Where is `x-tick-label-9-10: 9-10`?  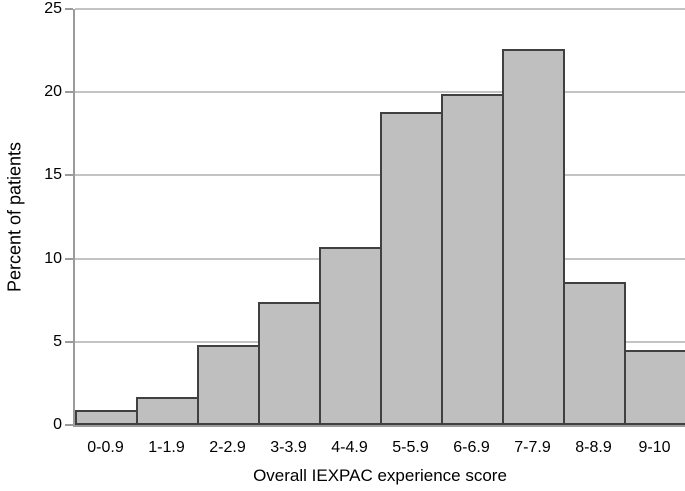 x-tick-label-9-10: 9-10 is located at coordinates (654, 447).